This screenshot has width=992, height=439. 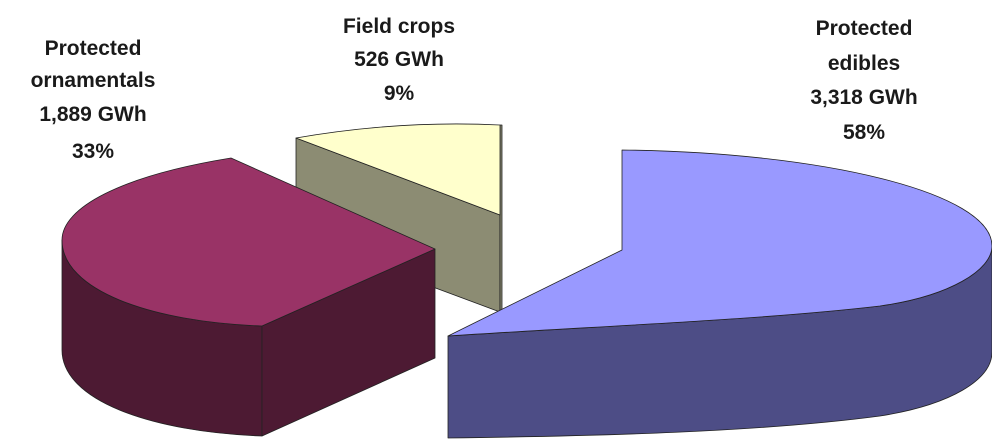 What do you see at coordinates (863, 80) in the screenshot?
I see `label-protected-edibles: Protected edibles 3,318 GWh 58%` at bounding box center [863, 80].